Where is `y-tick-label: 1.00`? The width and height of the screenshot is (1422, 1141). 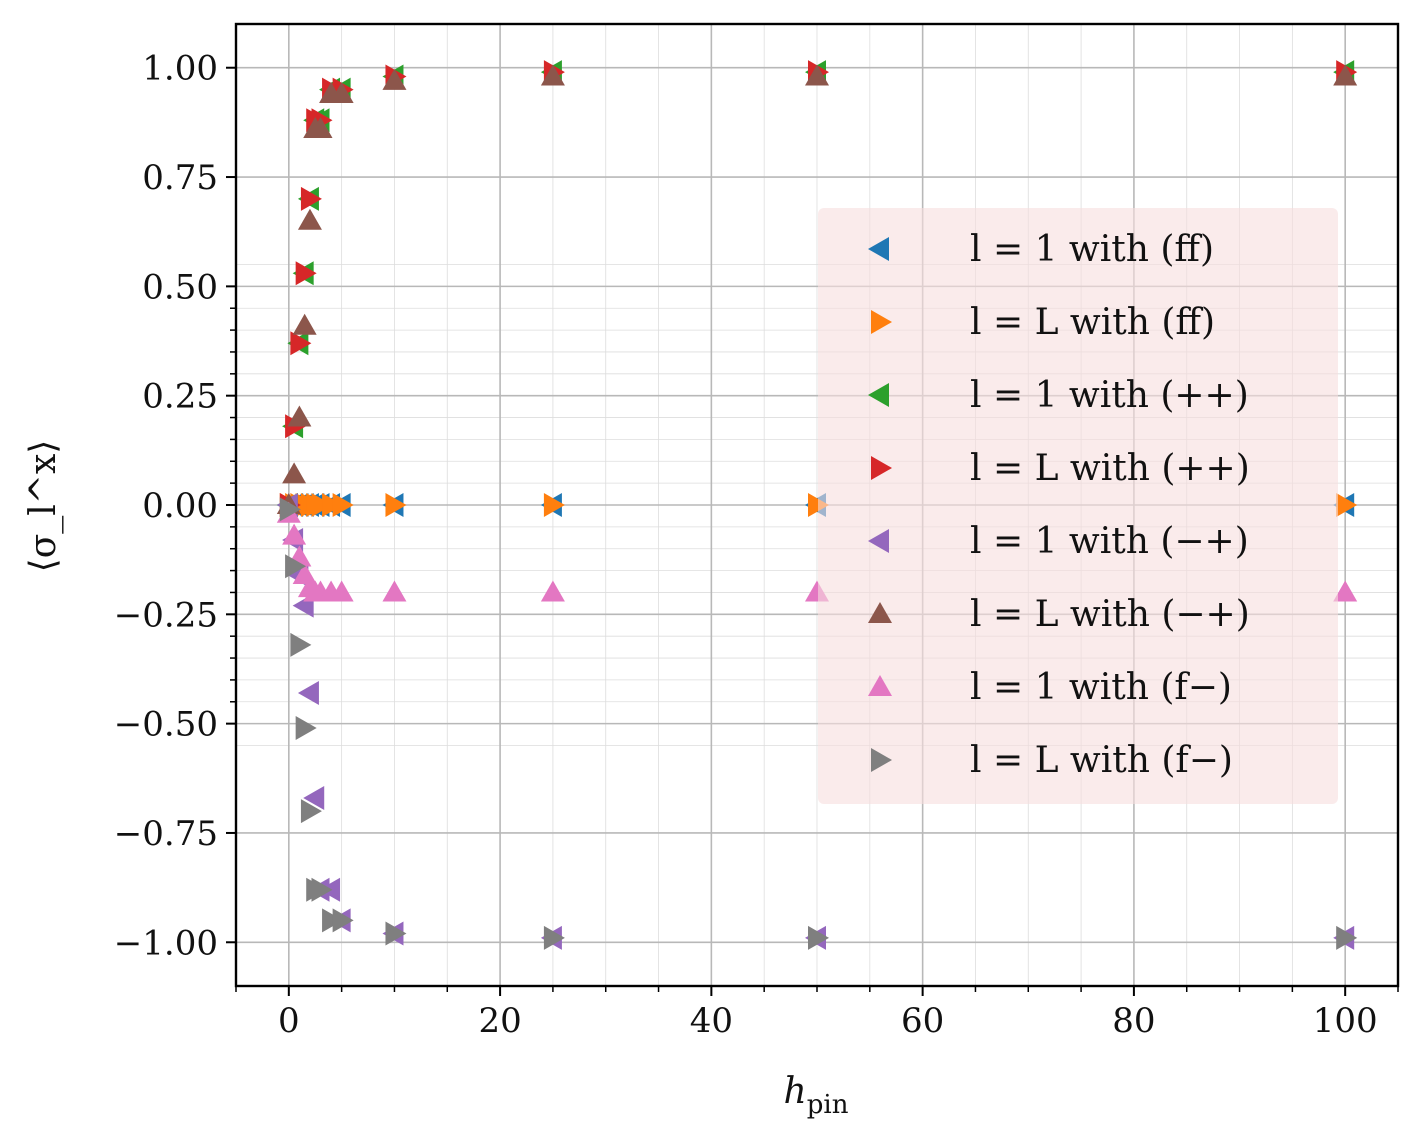 y-tick-label: 1.00 is located at coordinates (180, 69).